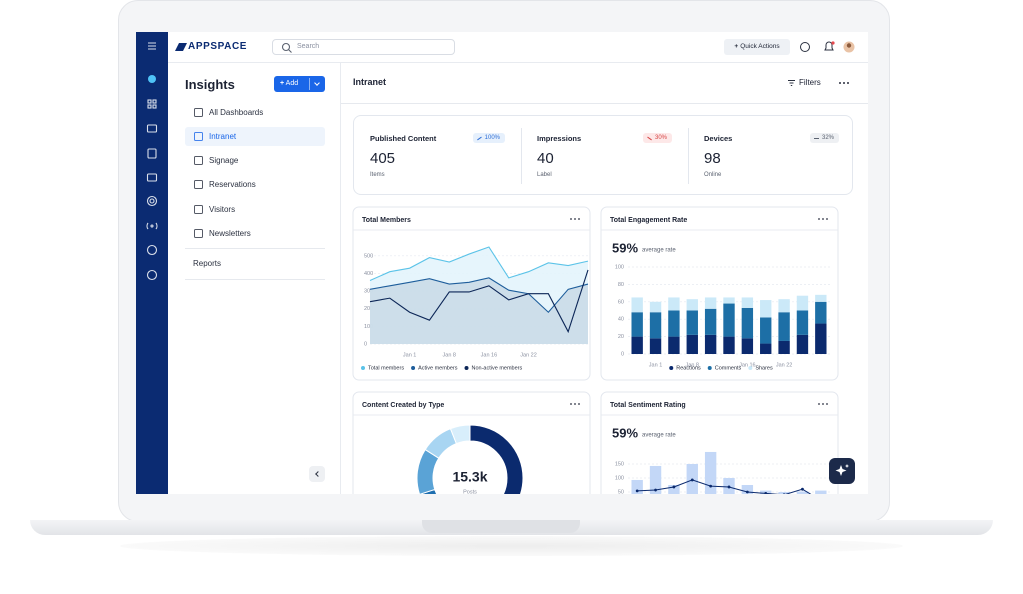 This screenshot has height=594, width=1023. Describe the element at coordinates (222, 209) in the screenshot. I see `nav-label: Visitors` at that location.